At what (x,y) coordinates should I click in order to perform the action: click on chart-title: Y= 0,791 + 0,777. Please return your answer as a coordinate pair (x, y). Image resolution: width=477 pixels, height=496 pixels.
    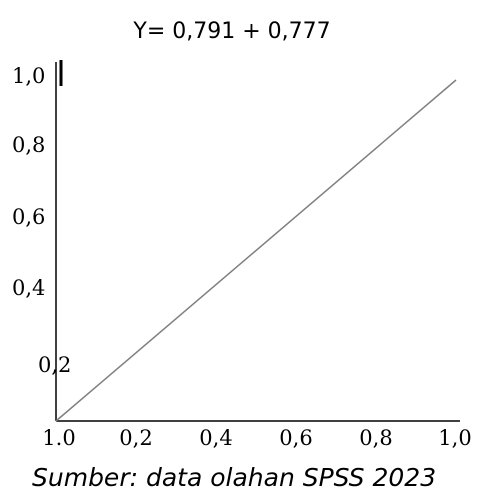
    Looking at the image, I should click on (231, 31).